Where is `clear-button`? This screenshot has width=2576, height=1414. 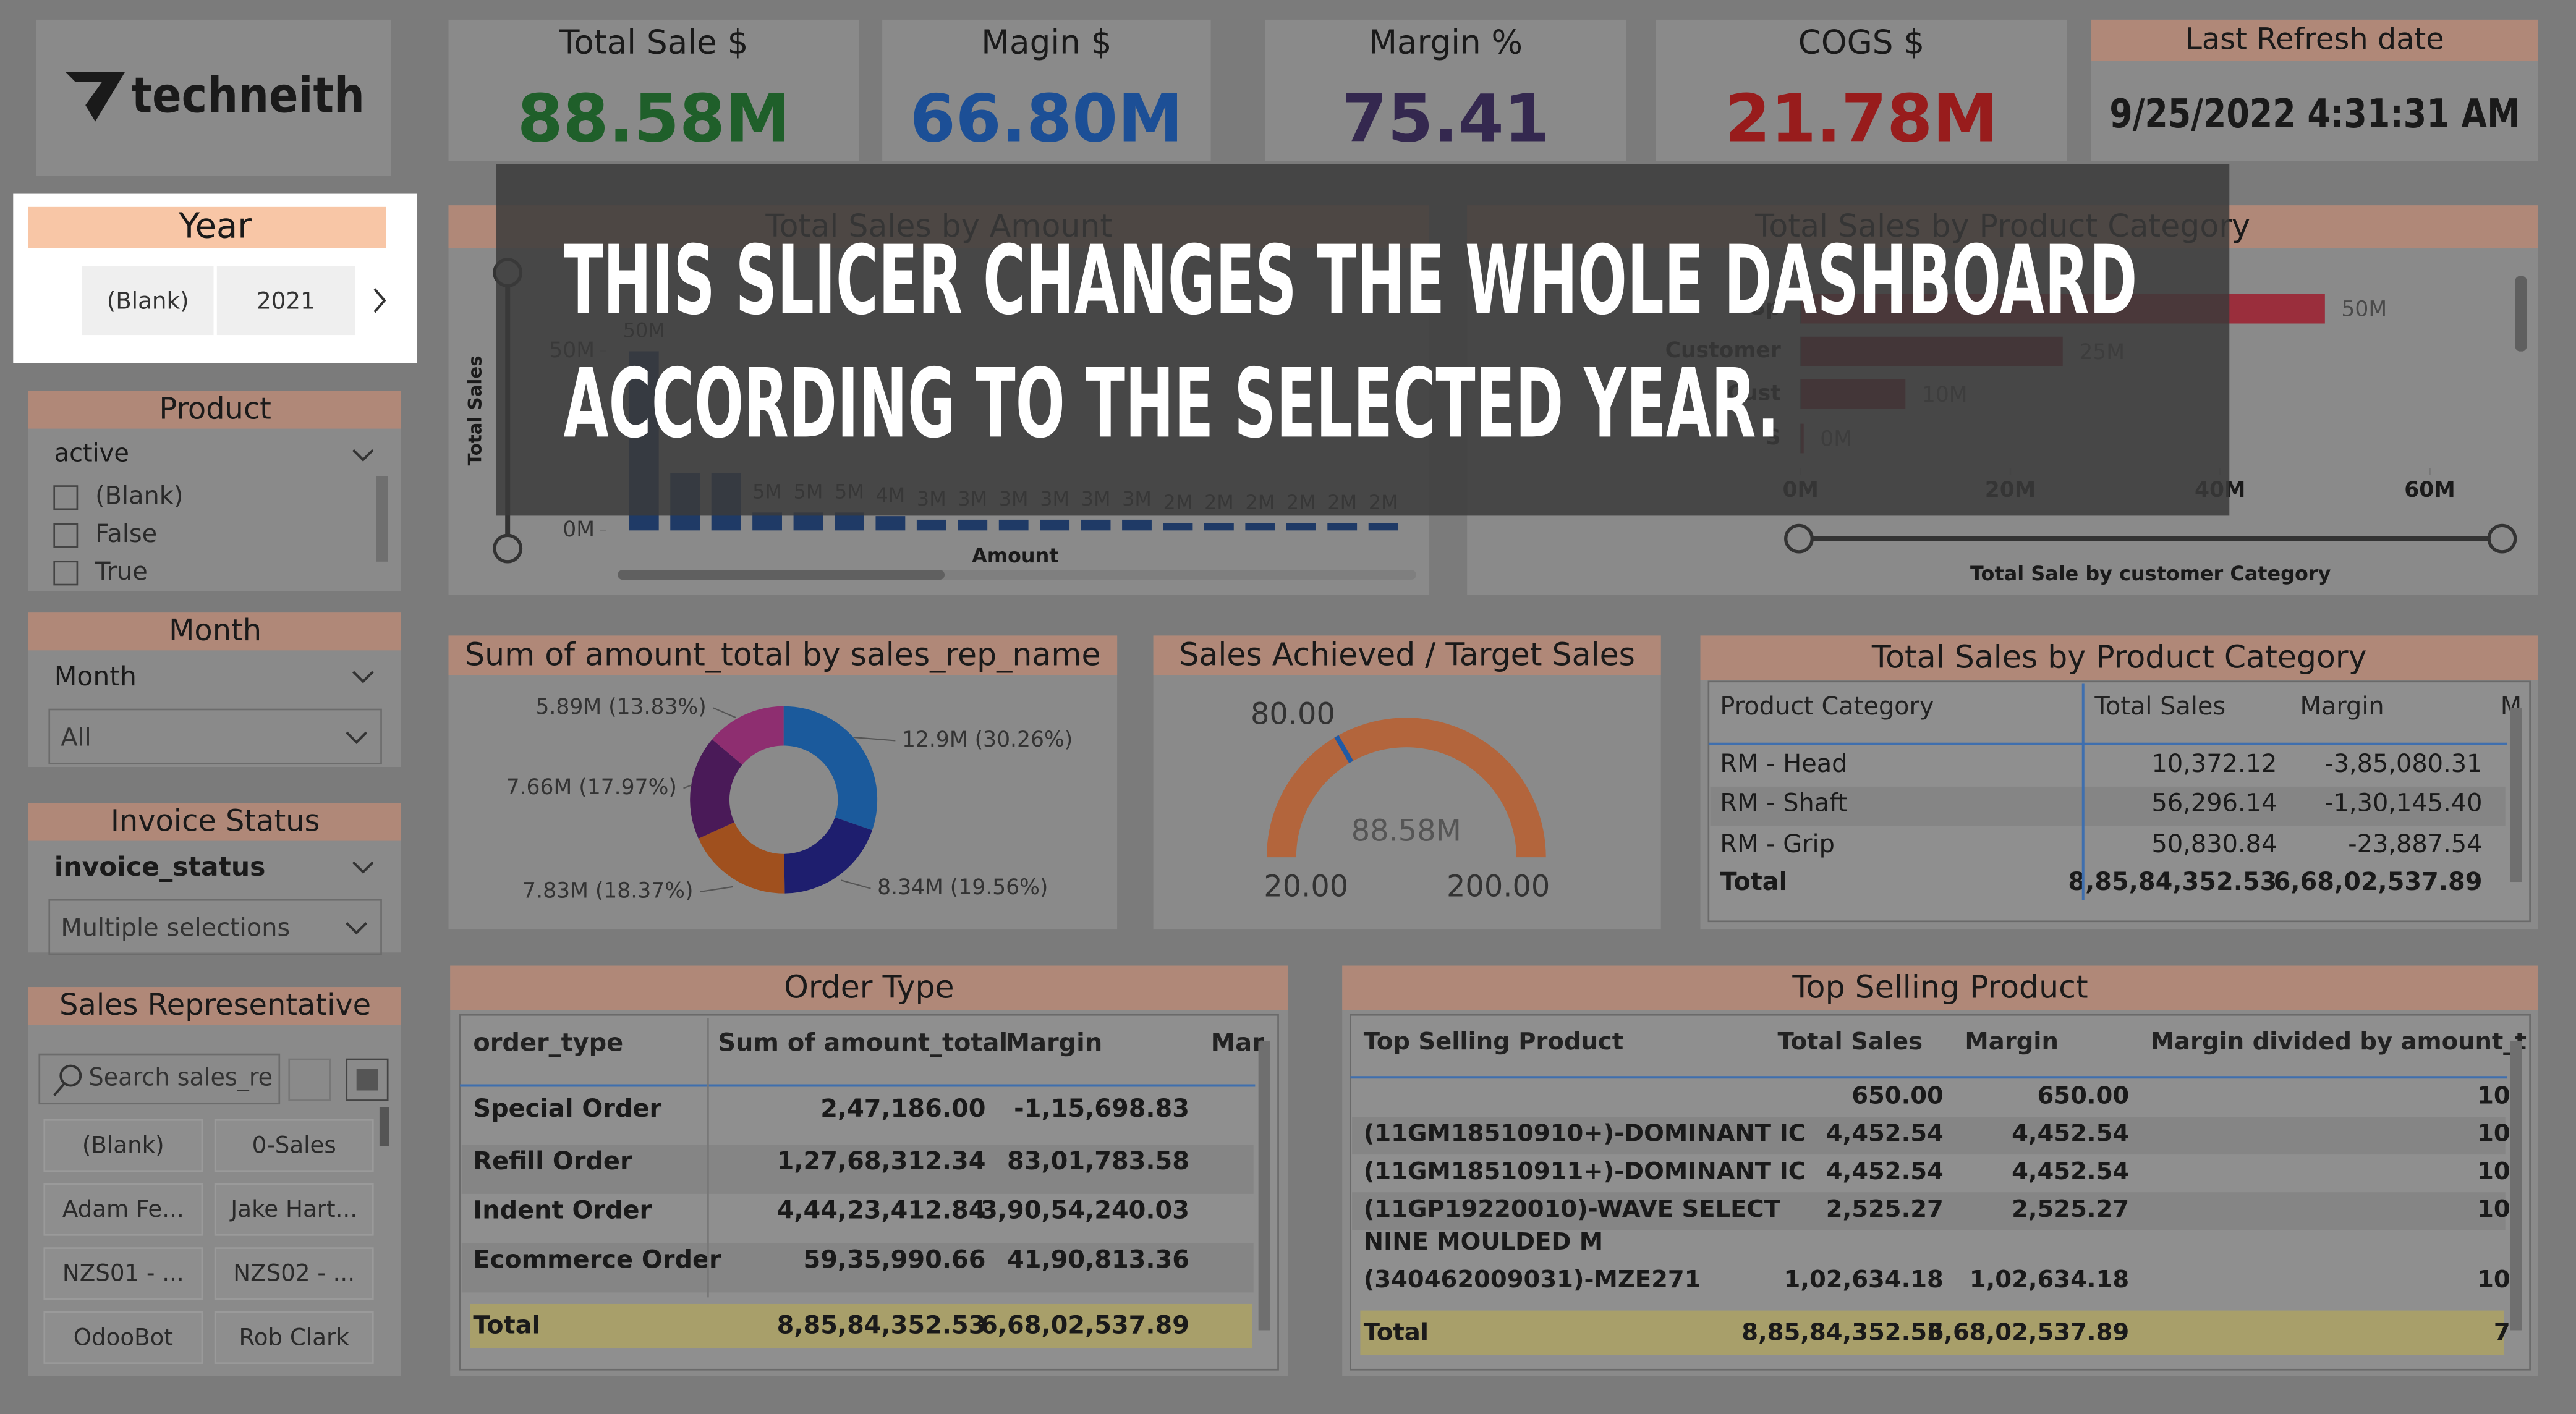
clear-button is located at coordinates (309, 1079).